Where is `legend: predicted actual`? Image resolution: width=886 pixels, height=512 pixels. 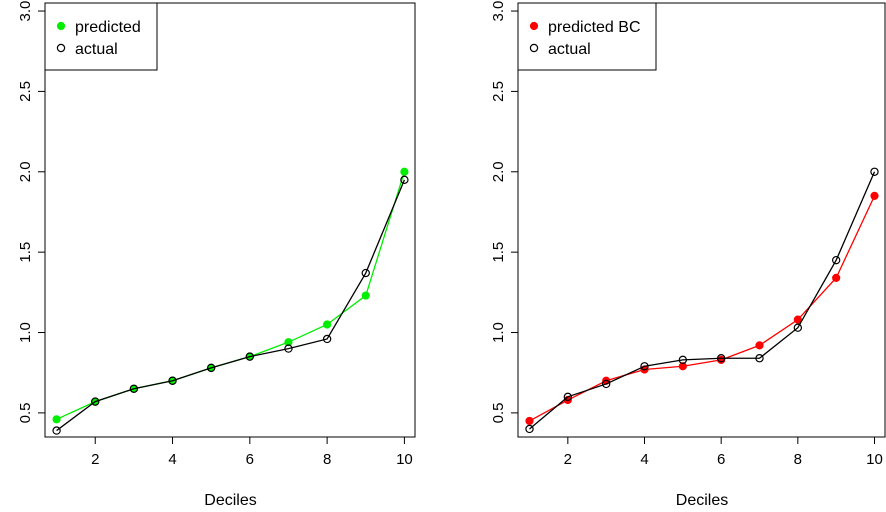
legend: predicted actual is located at coordinates (101, 36).